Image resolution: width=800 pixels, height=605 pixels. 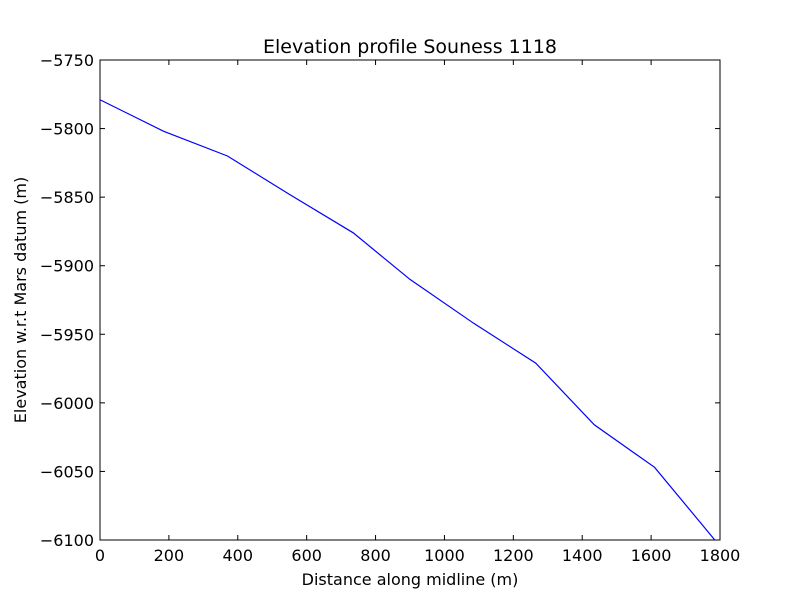 What do you see at coordinates (67, 60) in the screenshot?
I see `y-tick-label: −5750` at bounding box center [67, 60].